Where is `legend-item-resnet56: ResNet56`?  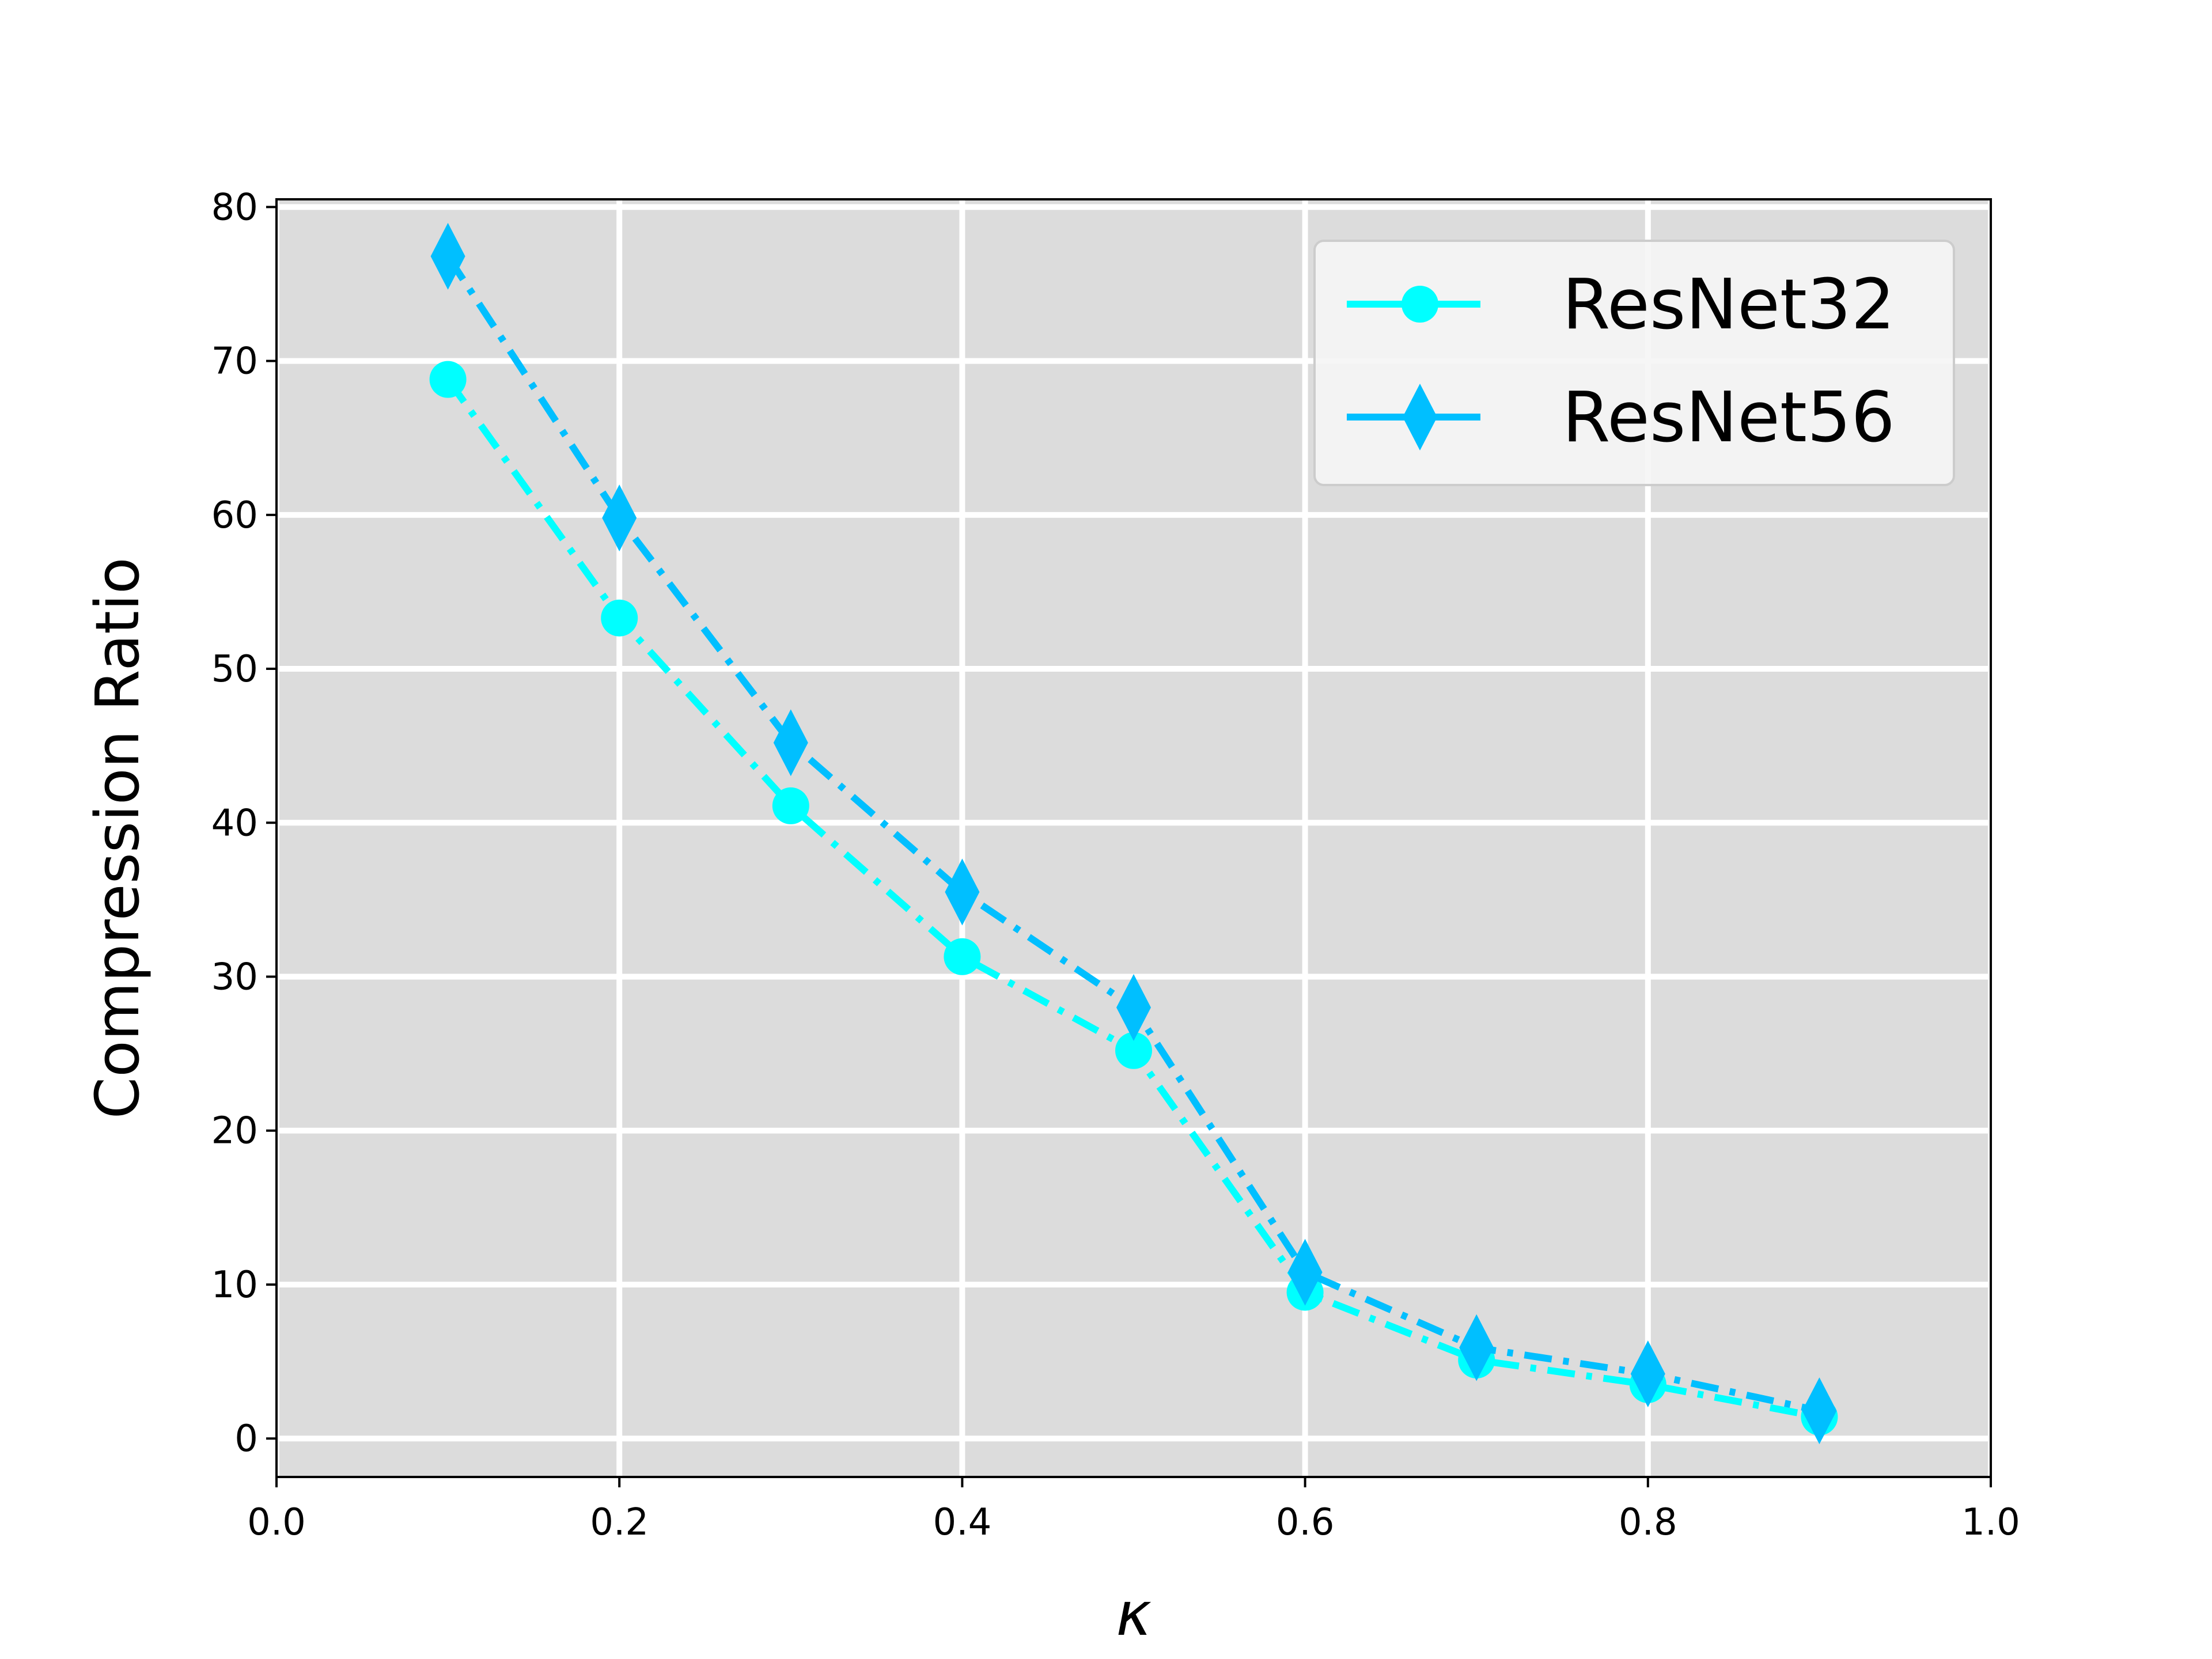 legend-item-resnet56: ResNet56 is located at coordinates (1621, 418).